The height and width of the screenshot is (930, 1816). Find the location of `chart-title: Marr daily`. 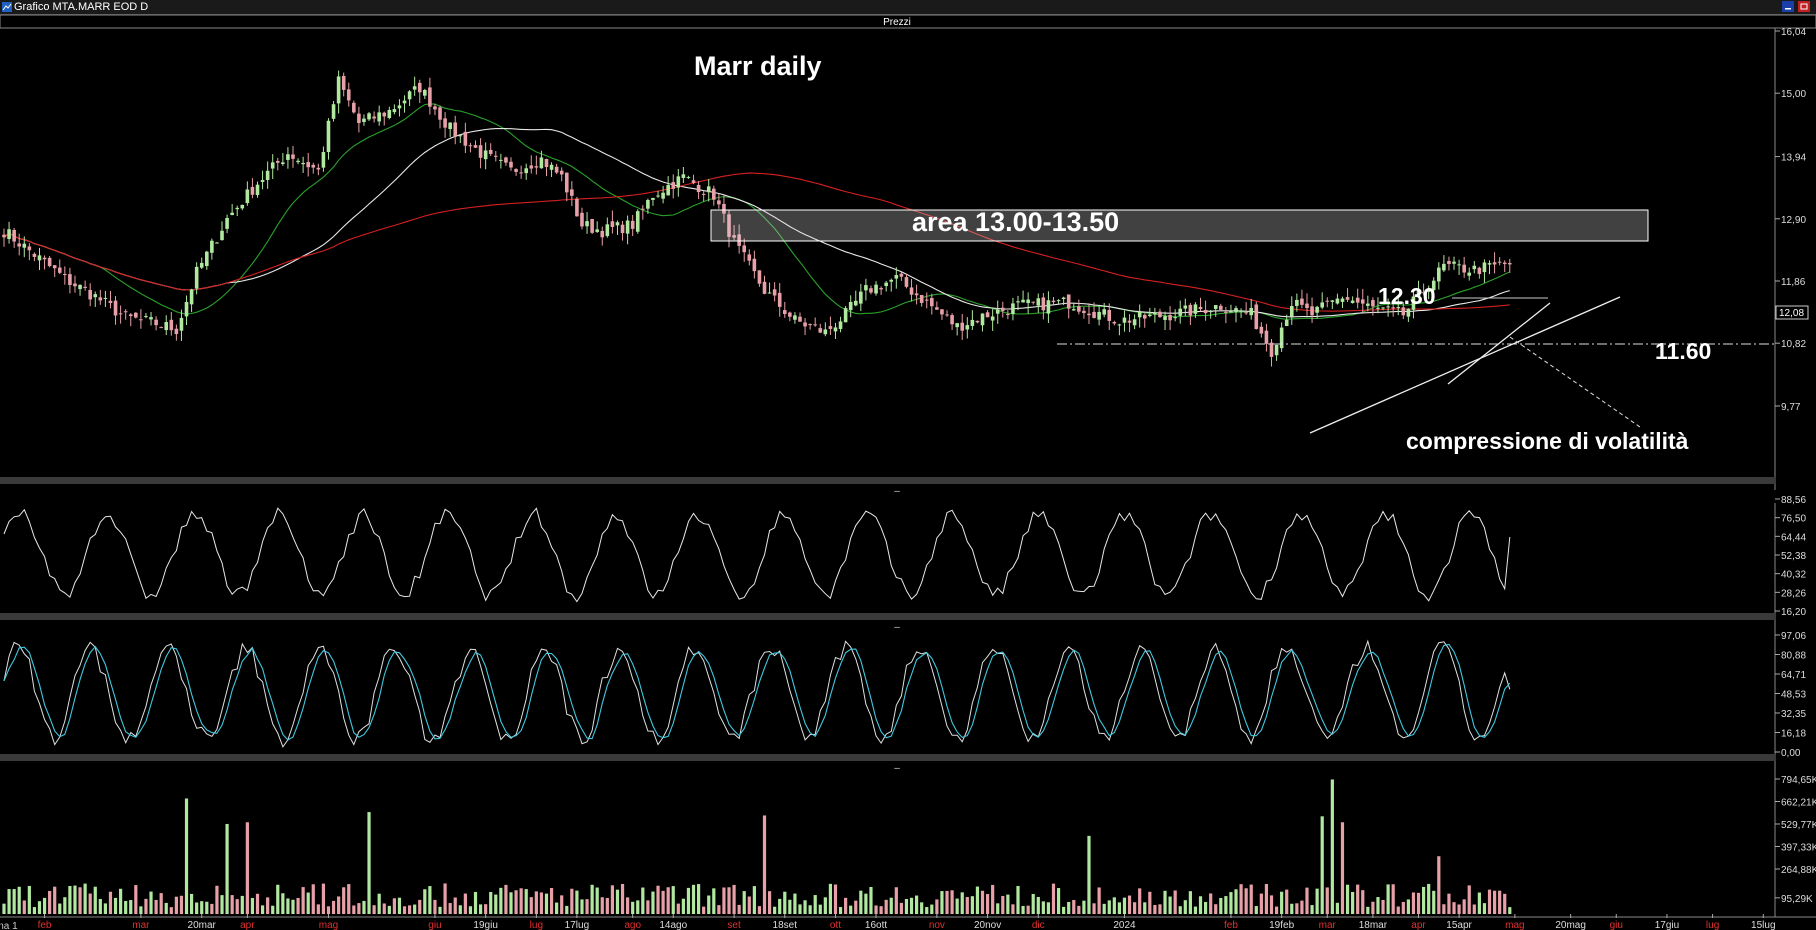

chart-title: Marr daily is located at coordinates (758, 66).